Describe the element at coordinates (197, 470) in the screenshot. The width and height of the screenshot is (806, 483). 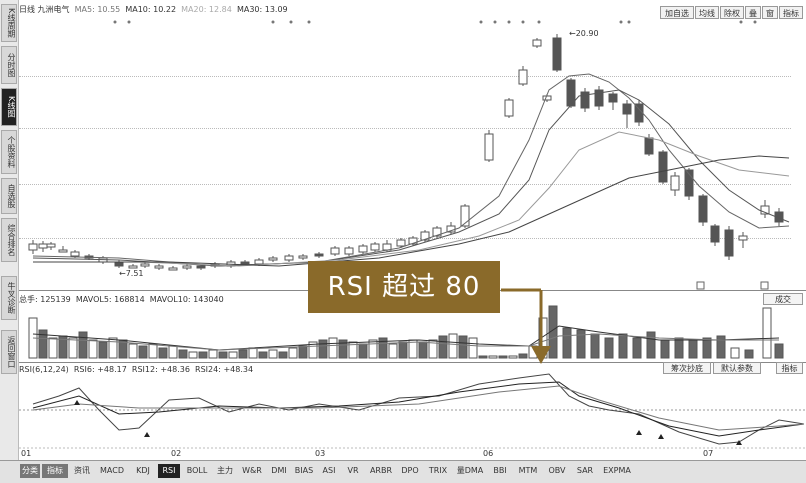
I see `tab-boll: BOLL` at that location.